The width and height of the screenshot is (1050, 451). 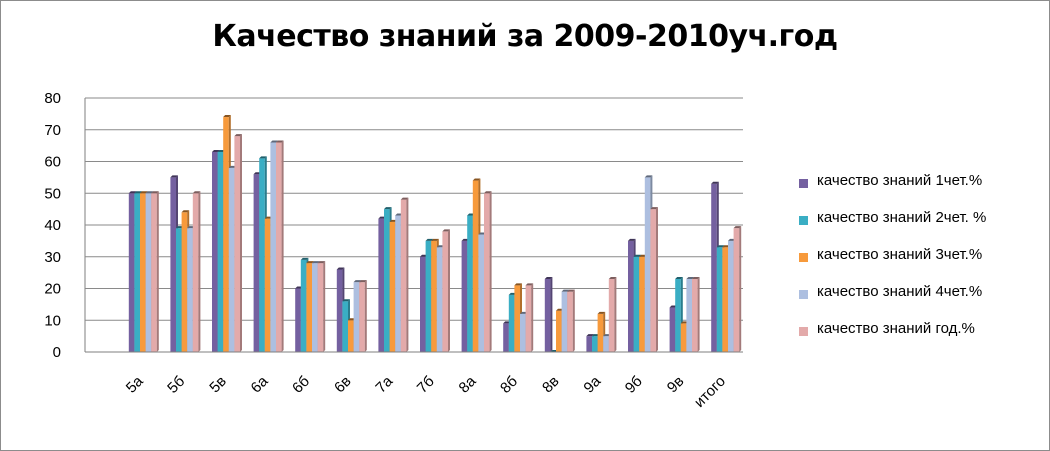 What do you see at coordinates (57, 352) in the screenshot?
I see `y-tick-label: 0` at bounding box center [57, 352].